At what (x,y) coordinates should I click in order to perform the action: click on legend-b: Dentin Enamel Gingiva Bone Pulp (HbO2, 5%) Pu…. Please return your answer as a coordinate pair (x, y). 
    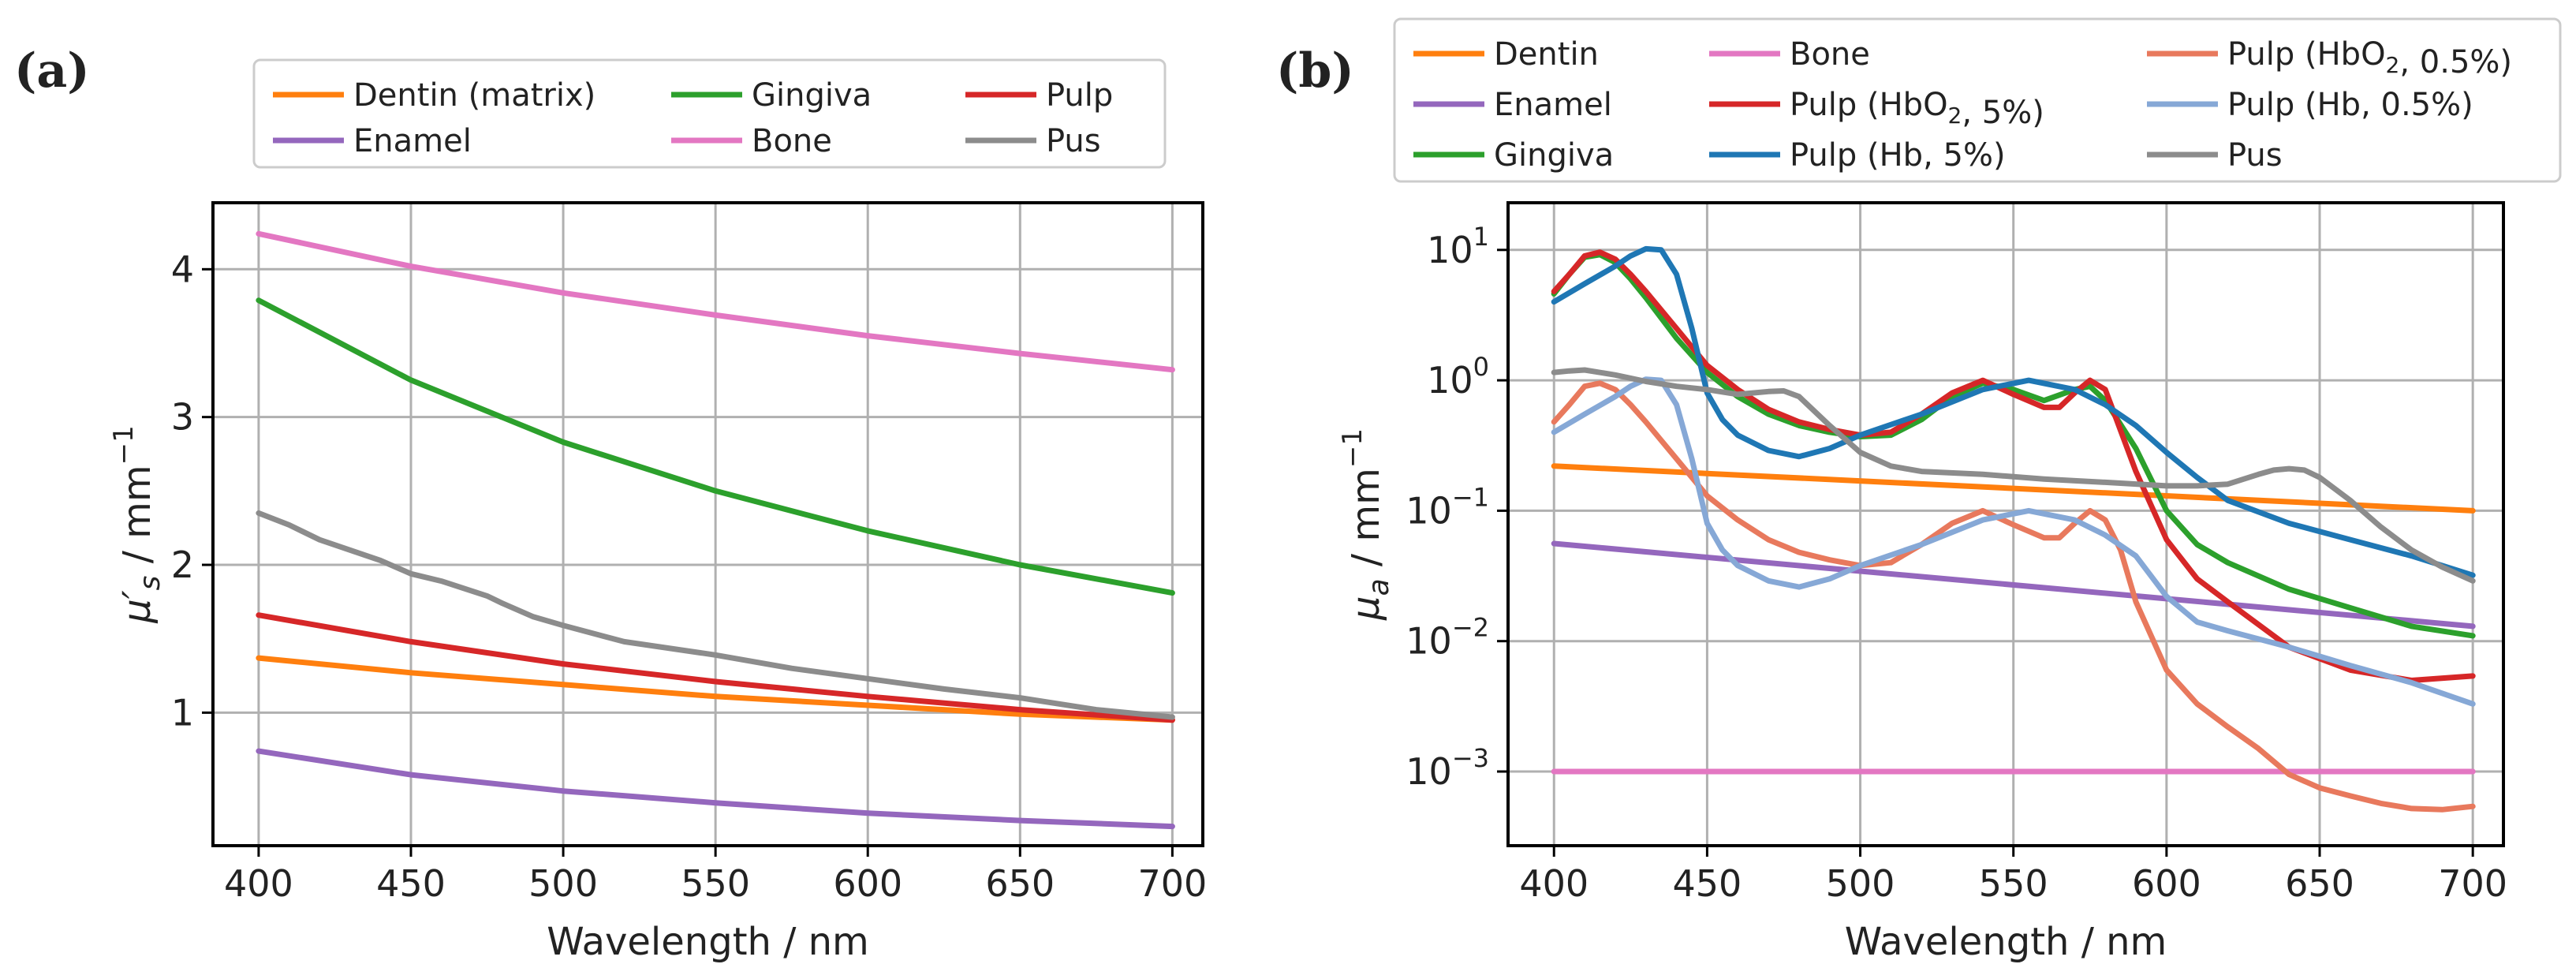
    Looking at the image, I should click on (1977, 100).